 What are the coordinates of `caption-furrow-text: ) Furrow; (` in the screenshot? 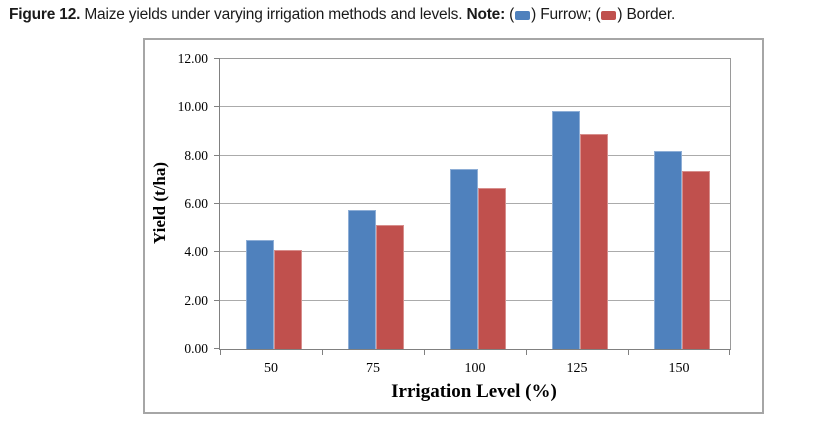 It's located at (566, 14).